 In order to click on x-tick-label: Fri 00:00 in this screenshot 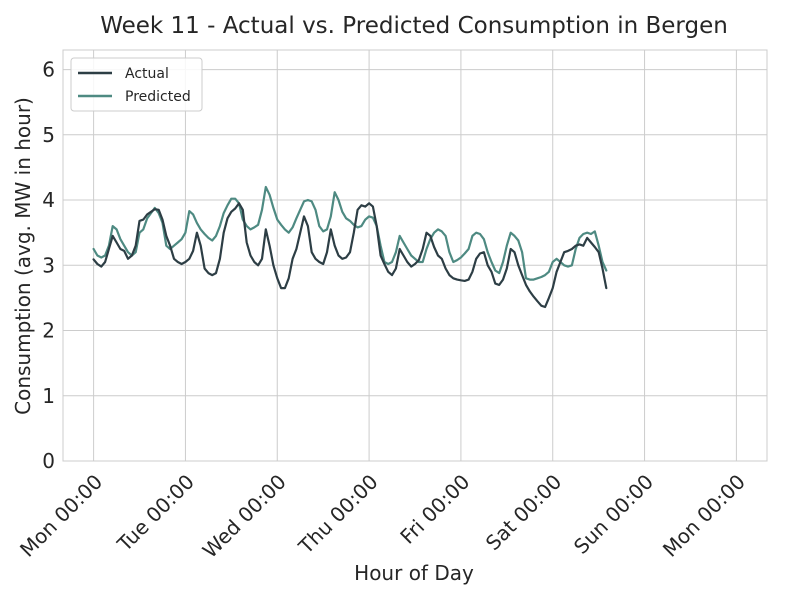, I will do `click(434, 509)`.